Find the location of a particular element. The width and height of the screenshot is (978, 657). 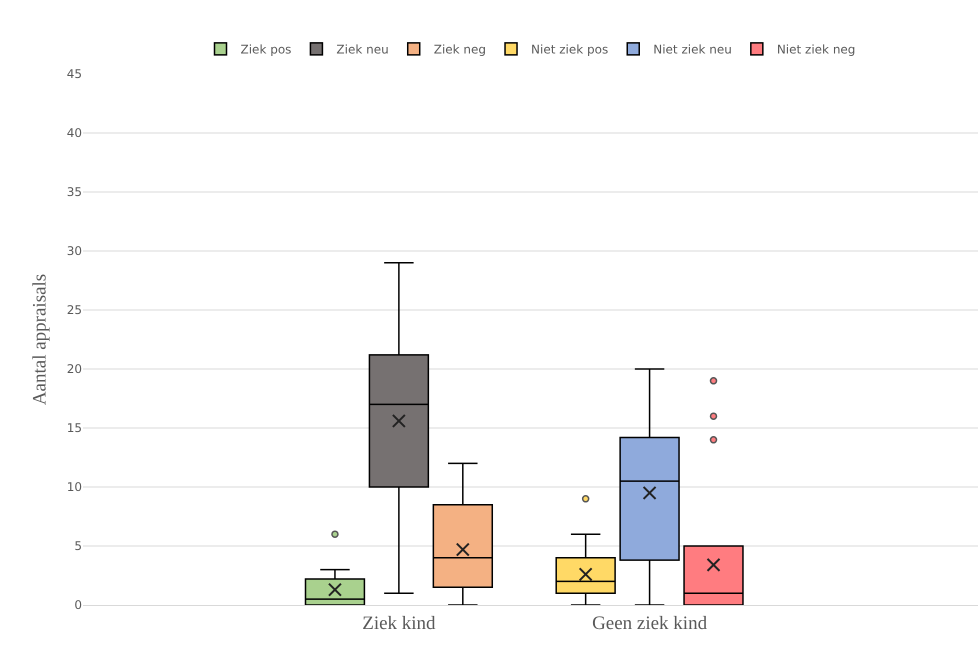

y-tick-label: 45 is located at coordinates (74, 74).